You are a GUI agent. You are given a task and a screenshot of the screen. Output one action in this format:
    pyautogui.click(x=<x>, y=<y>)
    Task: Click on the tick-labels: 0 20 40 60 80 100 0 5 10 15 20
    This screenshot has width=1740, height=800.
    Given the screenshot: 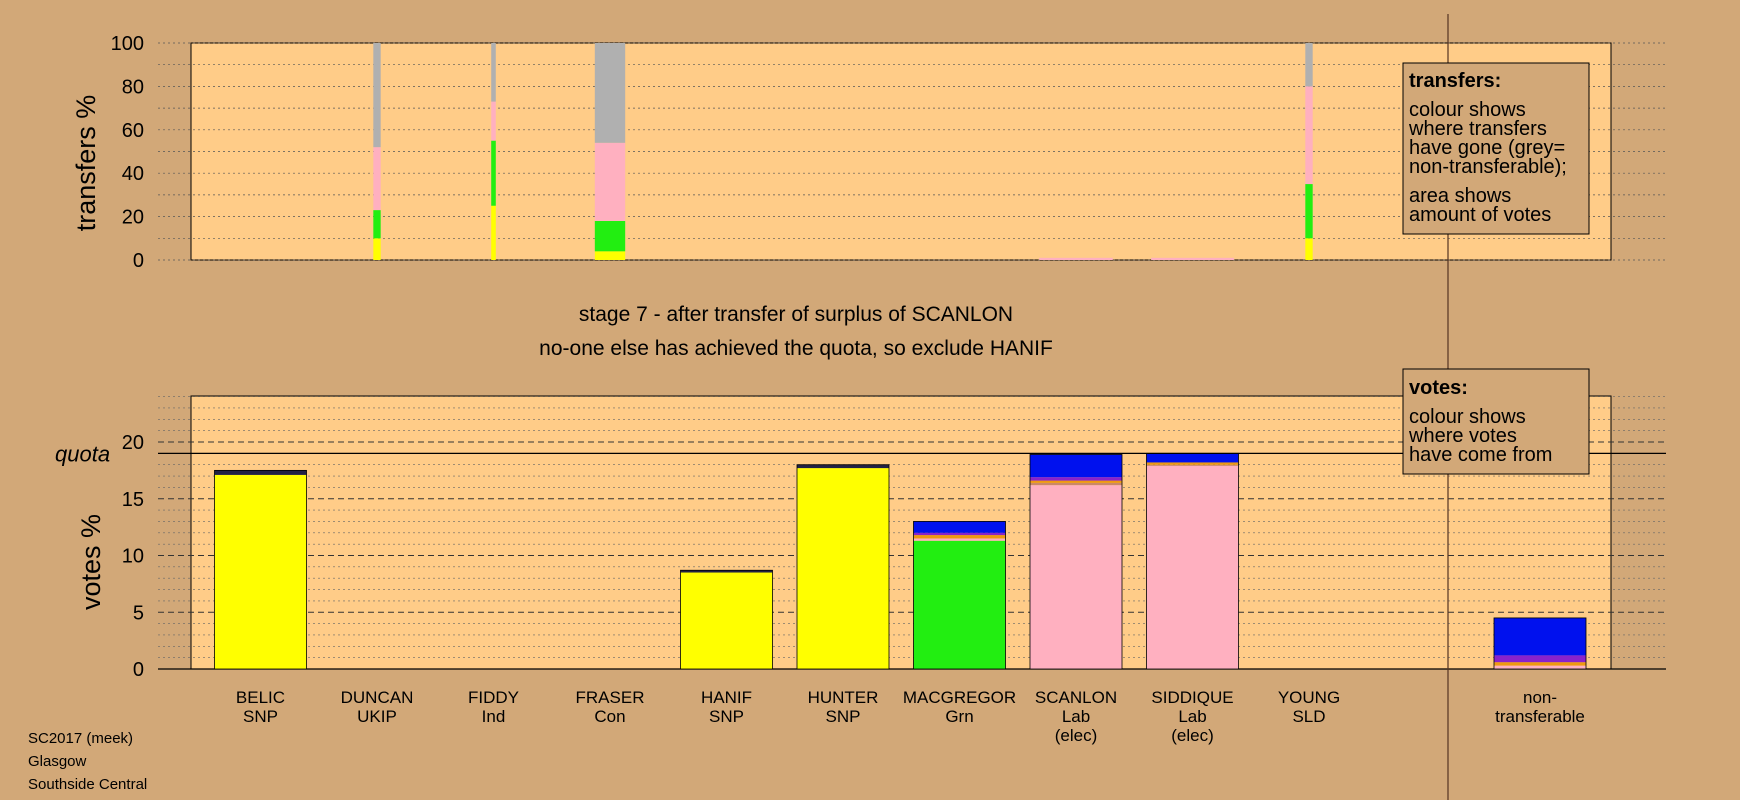 What is the action you would take?
    pyautogui.click(x=127, y=357)
    